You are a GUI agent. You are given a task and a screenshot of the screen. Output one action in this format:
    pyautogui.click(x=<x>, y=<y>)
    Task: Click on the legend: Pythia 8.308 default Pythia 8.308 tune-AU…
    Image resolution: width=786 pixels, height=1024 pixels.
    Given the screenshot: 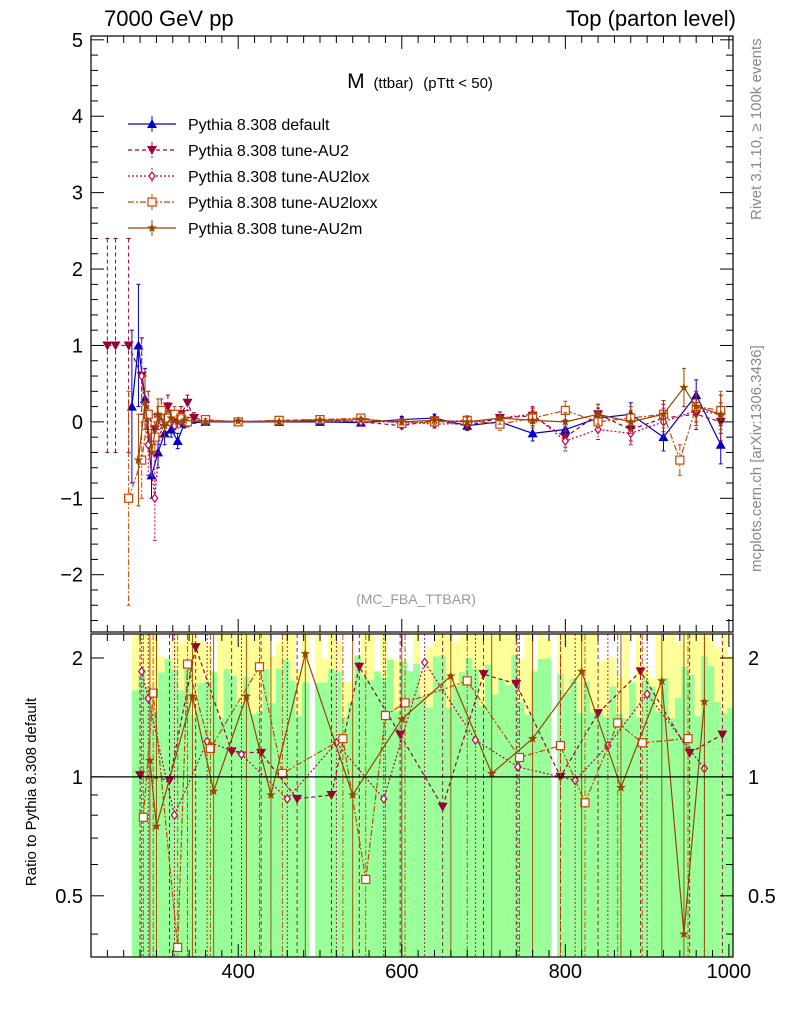 What is the action you would take?
    pyautogui.click(x=252, y=177)
    